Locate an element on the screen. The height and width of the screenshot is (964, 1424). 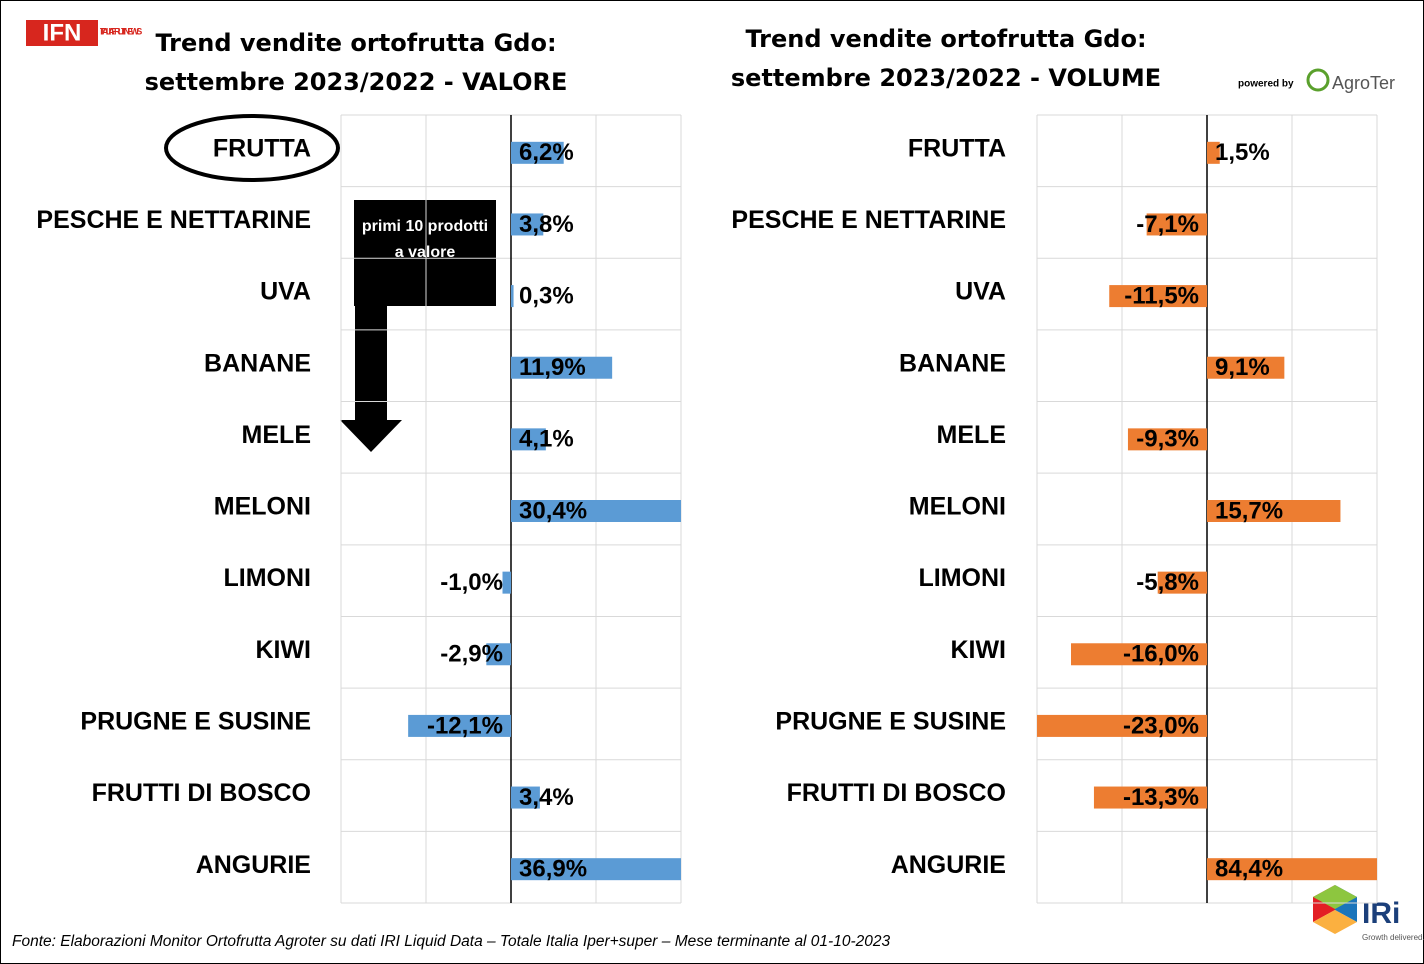
value-label: 1,5% is located at coordinates (1242, 152).